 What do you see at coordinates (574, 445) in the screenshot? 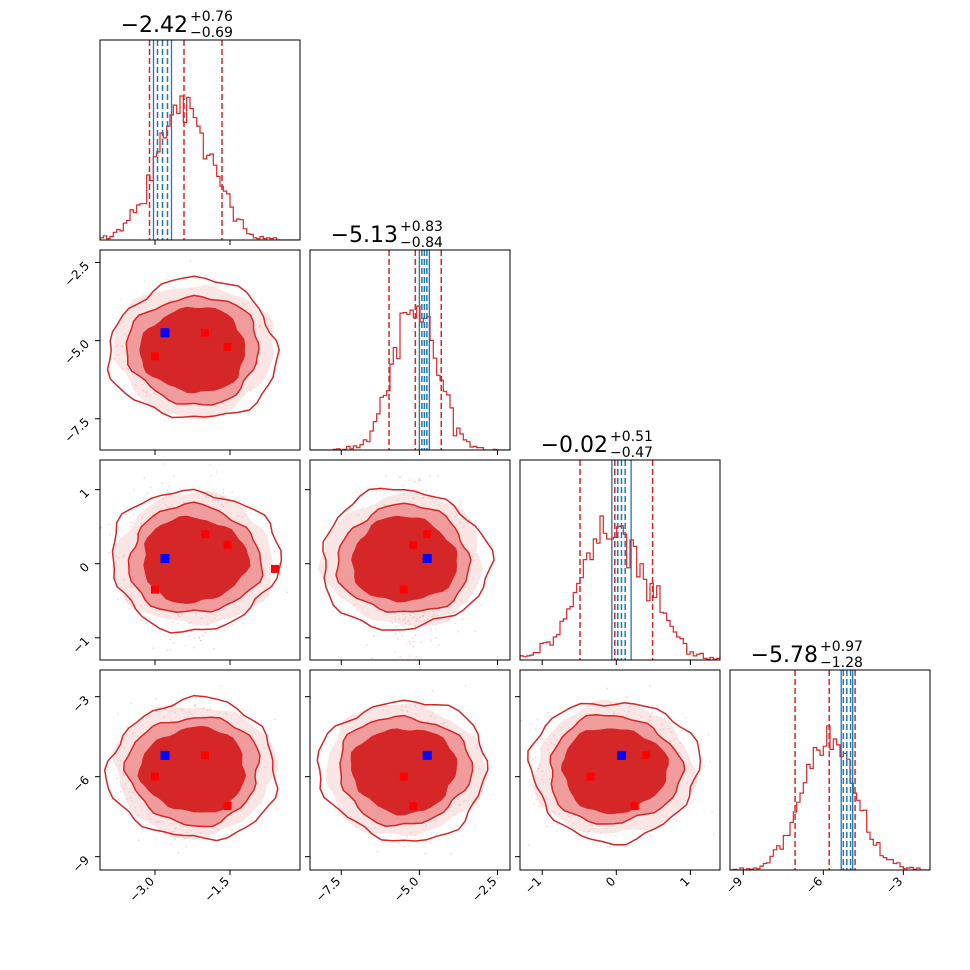
I see `panel-title-median: −0.02` at bounding box center [574, 445].